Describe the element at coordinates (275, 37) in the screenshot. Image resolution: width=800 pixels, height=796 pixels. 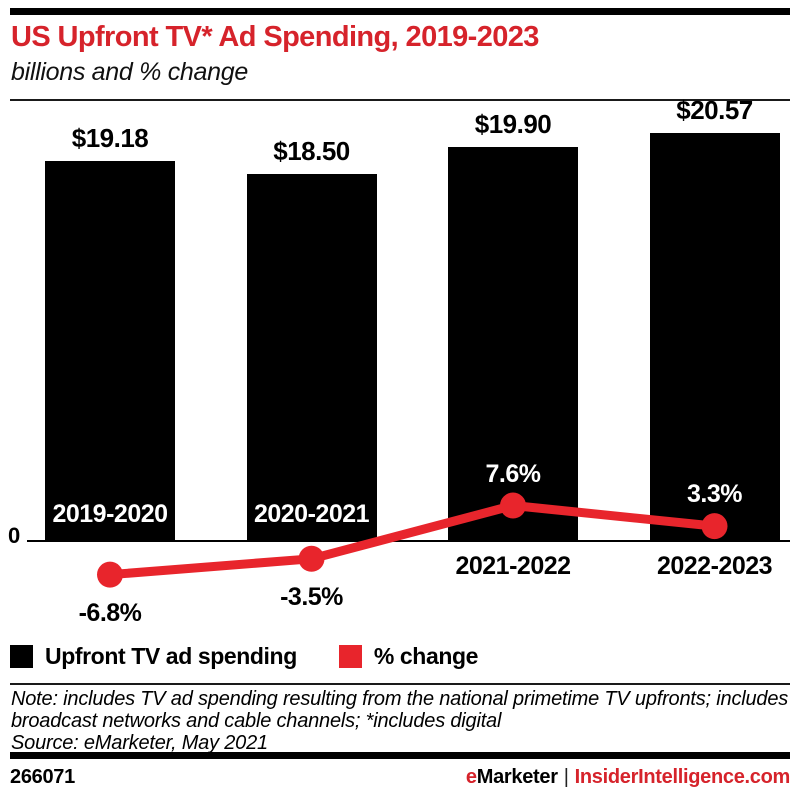
I see `chart-title: US Upfront TV* Ad Spending, 2019-2023` at that location.